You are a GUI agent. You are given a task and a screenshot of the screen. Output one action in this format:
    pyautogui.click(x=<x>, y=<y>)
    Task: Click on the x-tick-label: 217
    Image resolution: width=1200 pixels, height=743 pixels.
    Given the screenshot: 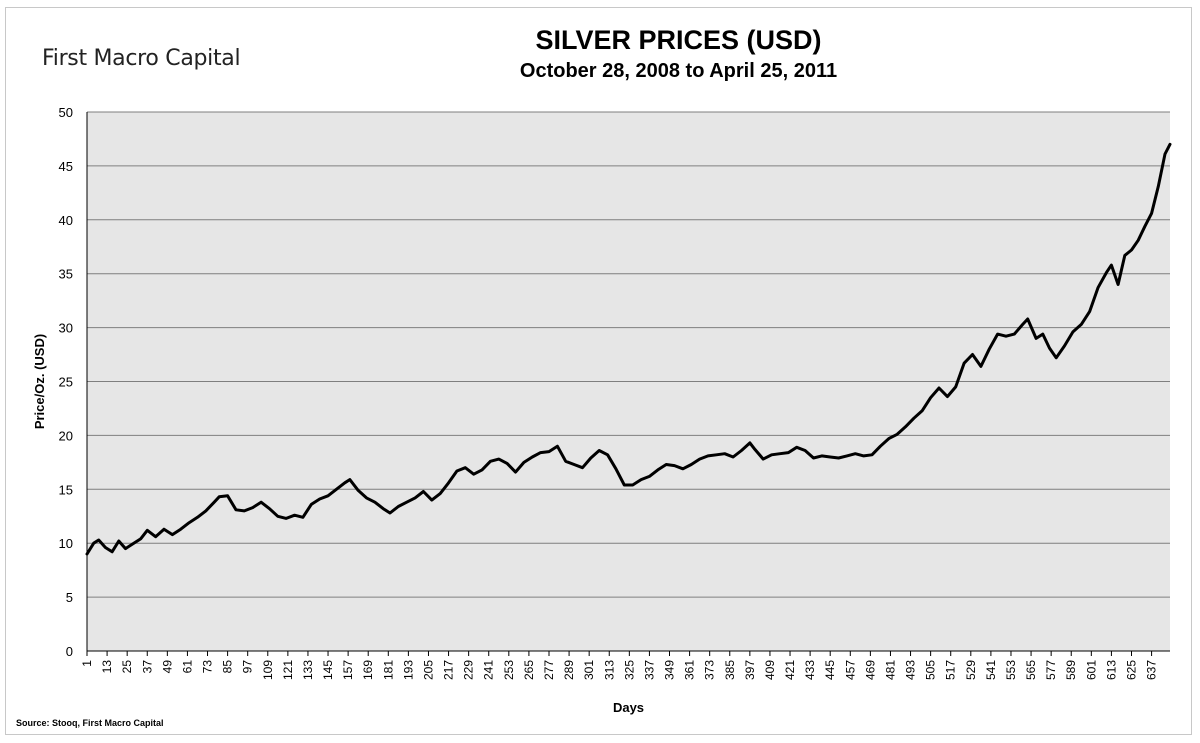 What is the action you would take?
    pyautogui.click(x=449, y=670)
    